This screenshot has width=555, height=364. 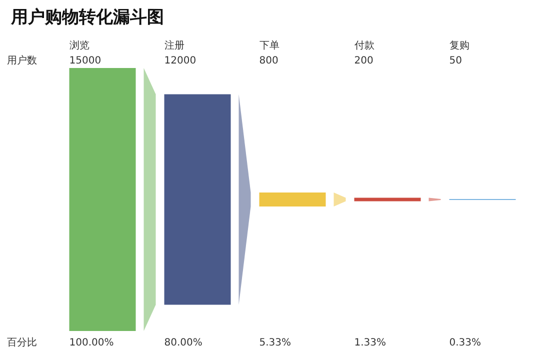 What do you see at coordinates (183, 343) in the screenshot?
I see `data-label: 80.00%` at bounding box center [183, 343].